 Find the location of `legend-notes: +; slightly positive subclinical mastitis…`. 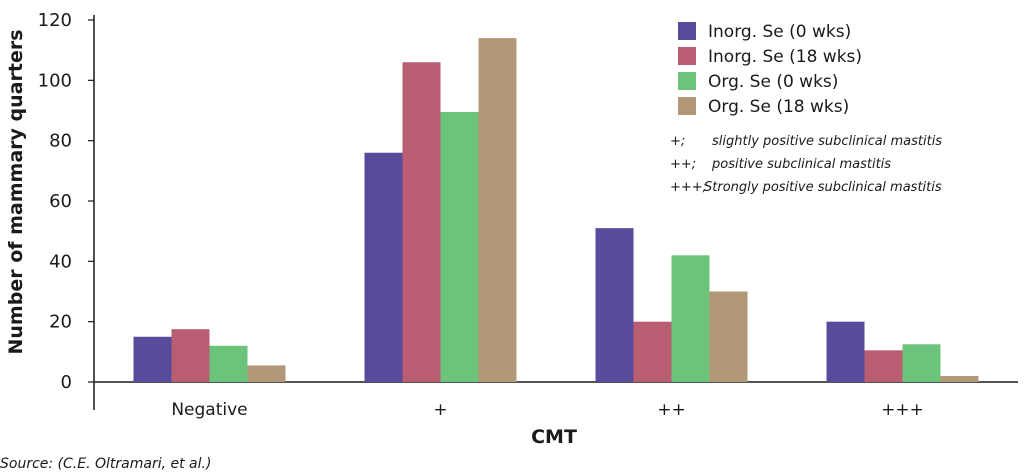

legend-notes: +; slightly positive subclinical mastitis… is located at coordinates (806, 164).